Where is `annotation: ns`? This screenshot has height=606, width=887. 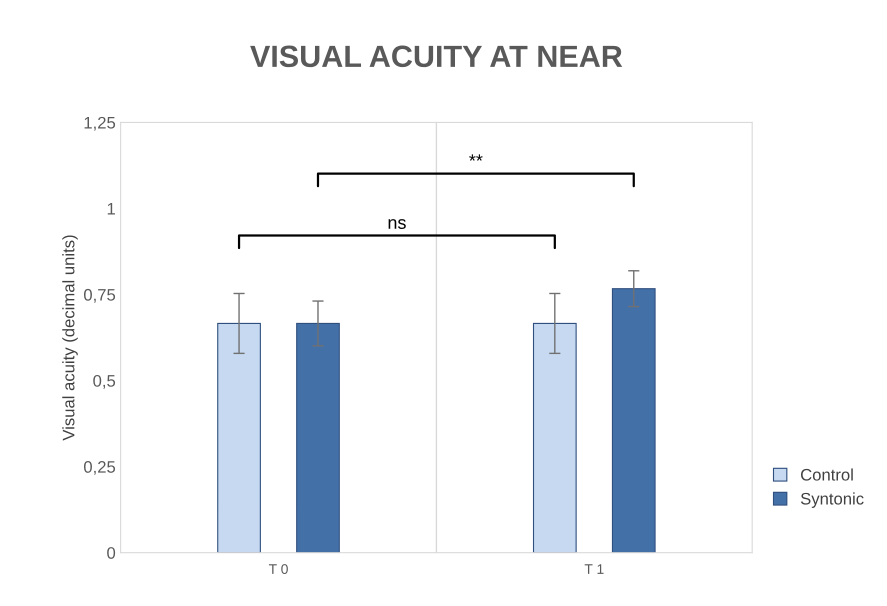 annotation: ns is located at coordinates (397, 224).